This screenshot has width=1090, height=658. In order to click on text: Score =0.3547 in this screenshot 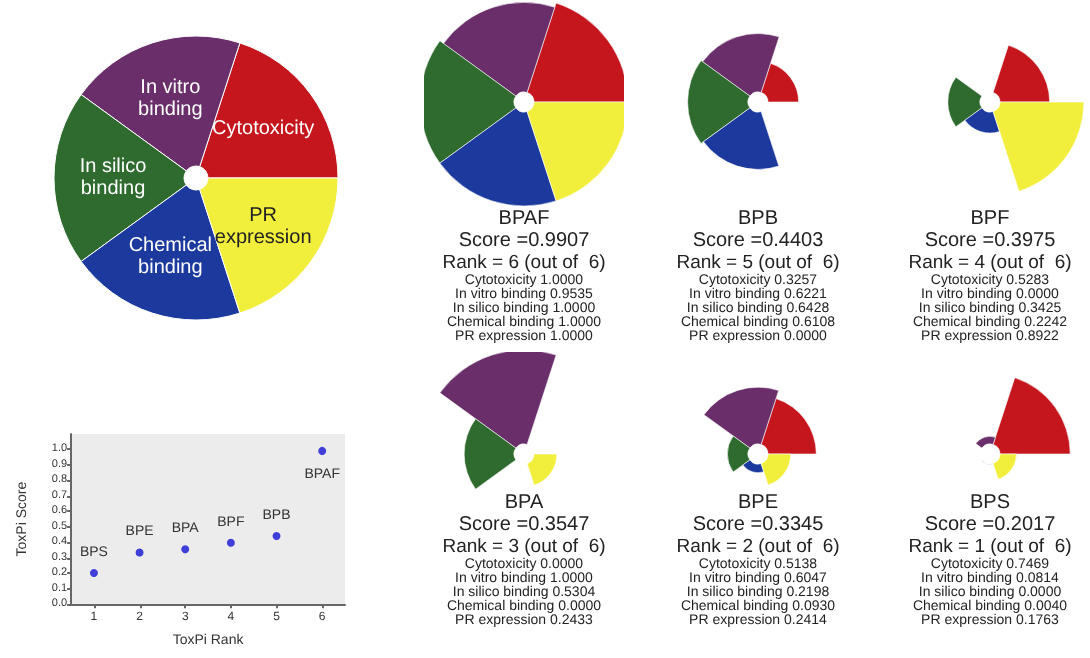, I will do `click(524, 525)`.